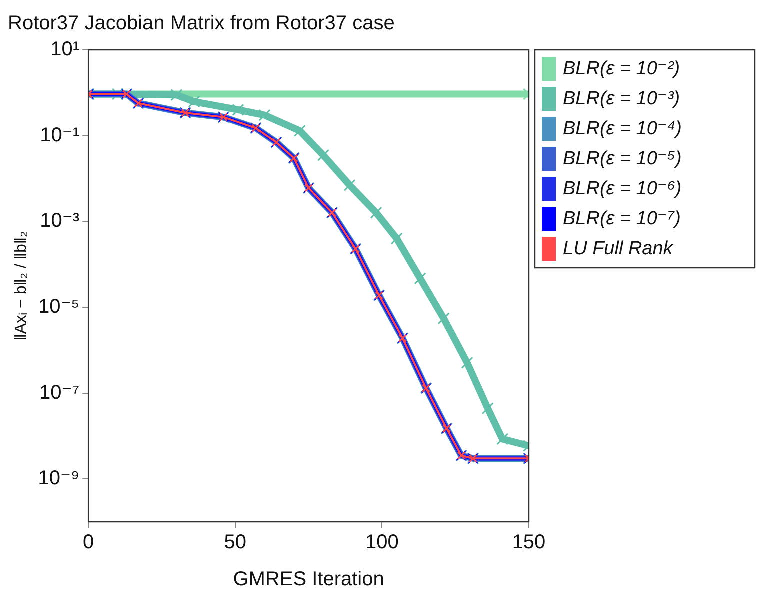 The image size is (765, 604). Describe the element at coordinates (21, 286) in the screenshot. I see `y-axis-title: ‖Axᵢ − b‖₂ / ‖b‖₂` at that location.